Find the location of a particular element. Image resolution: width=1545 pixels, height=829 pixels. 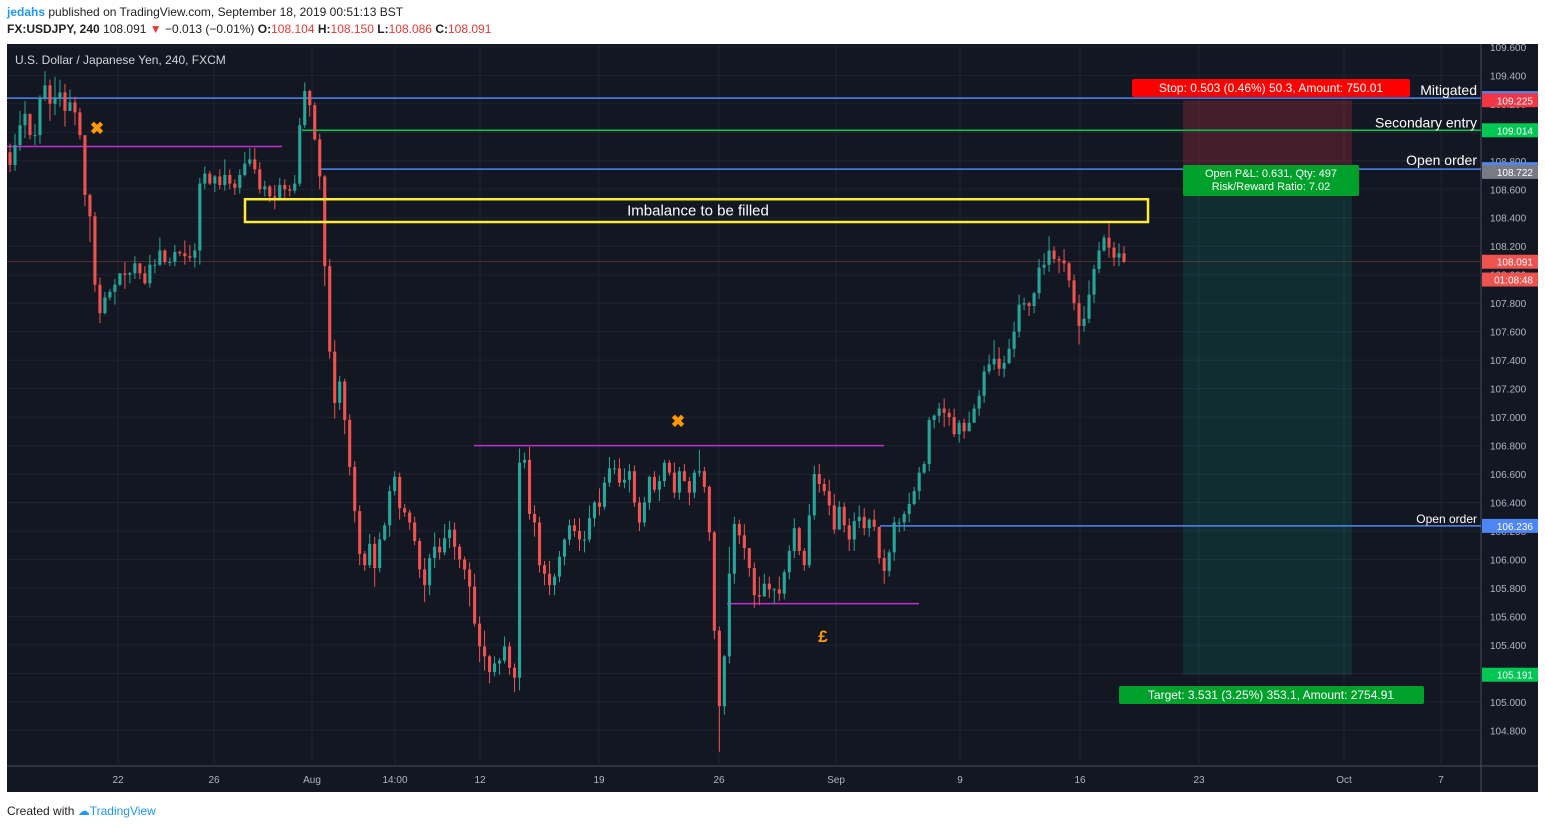

change-arrow-icon: ▼ is located at coordinates (155, 29).